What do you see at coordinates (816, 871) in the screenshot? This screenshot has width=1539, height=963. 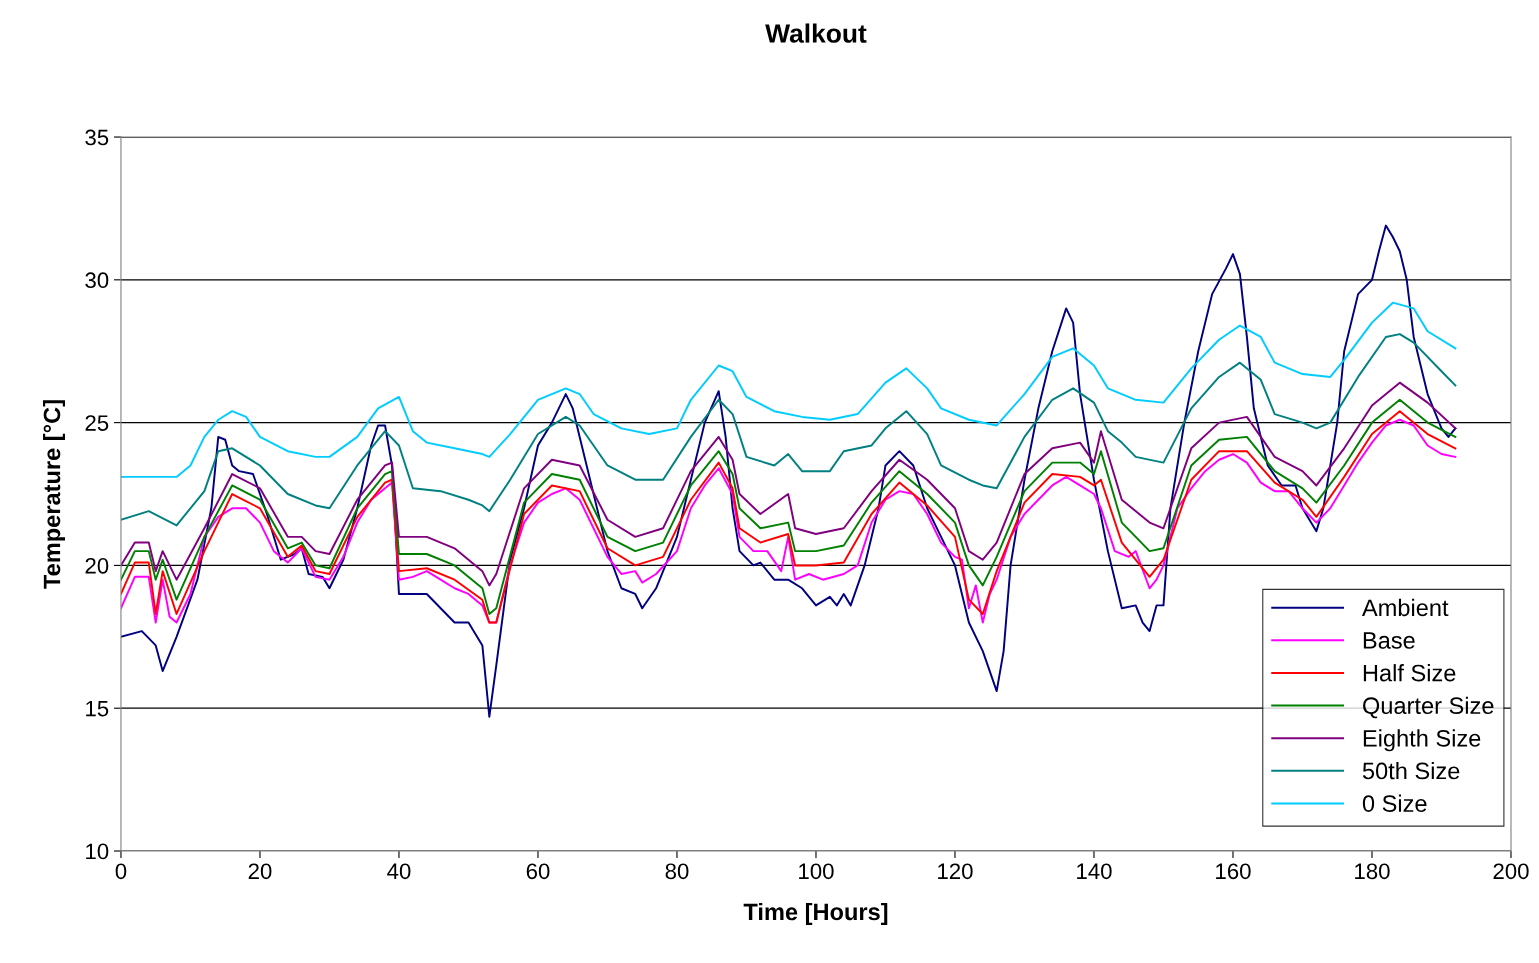 I see `x-tick-label: 100` at bounding box center [816, 871].